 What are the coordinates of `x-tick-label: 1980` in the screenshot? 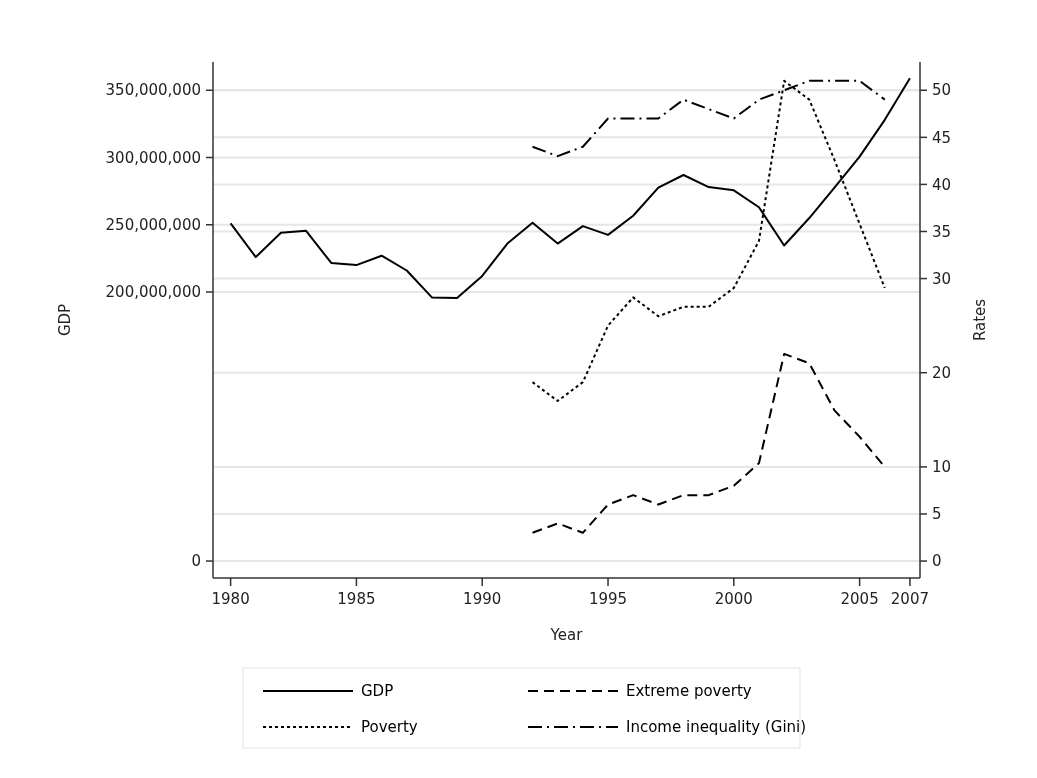 It's located at (230, 599).